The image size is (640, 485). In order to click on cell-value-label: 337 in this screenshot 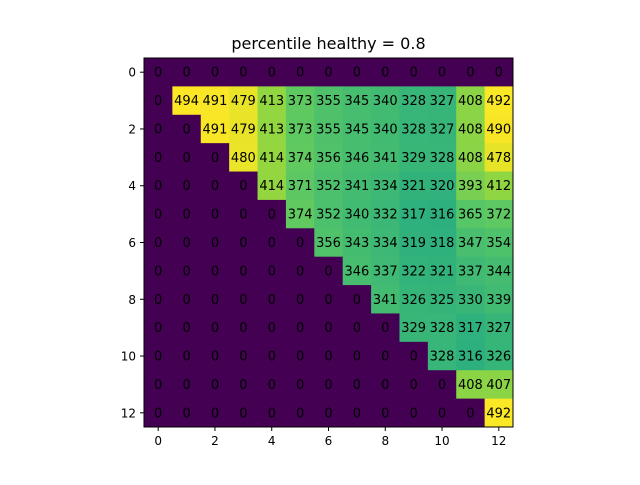, I will do `click(385, 271)`.